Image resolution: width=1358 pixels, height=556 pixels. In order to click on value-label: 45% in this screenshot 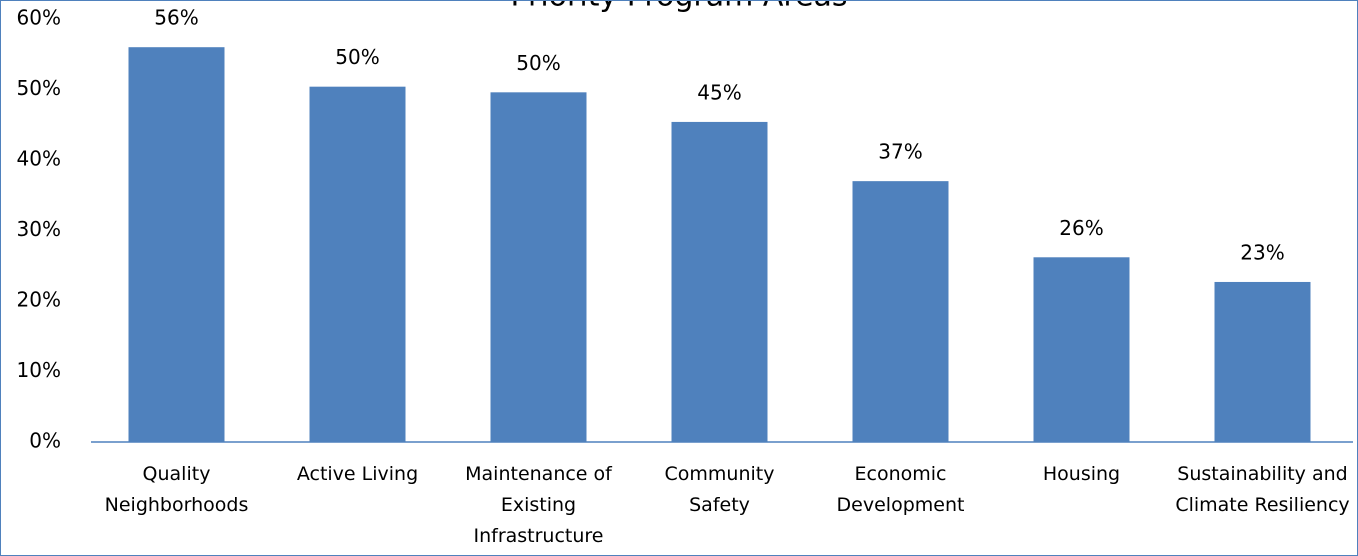, I will do `click(719, 92)`.